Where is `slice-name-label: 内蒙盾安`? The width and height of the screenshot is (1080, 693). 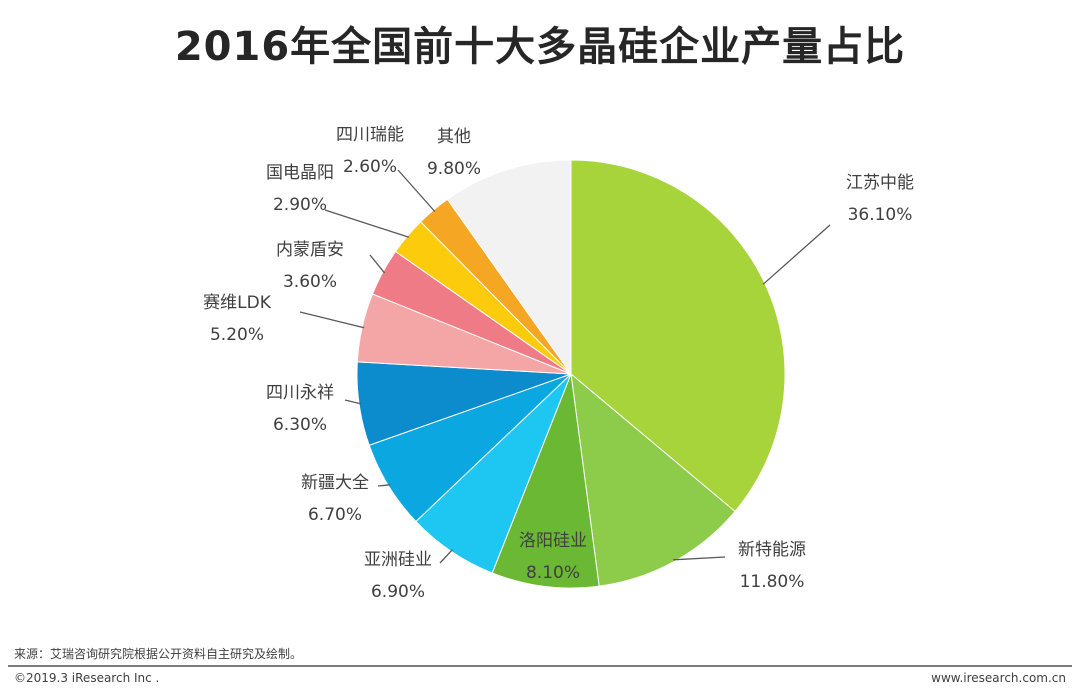 slice-name-label: 内蒙盾安 is located at coordinates (310, 250).